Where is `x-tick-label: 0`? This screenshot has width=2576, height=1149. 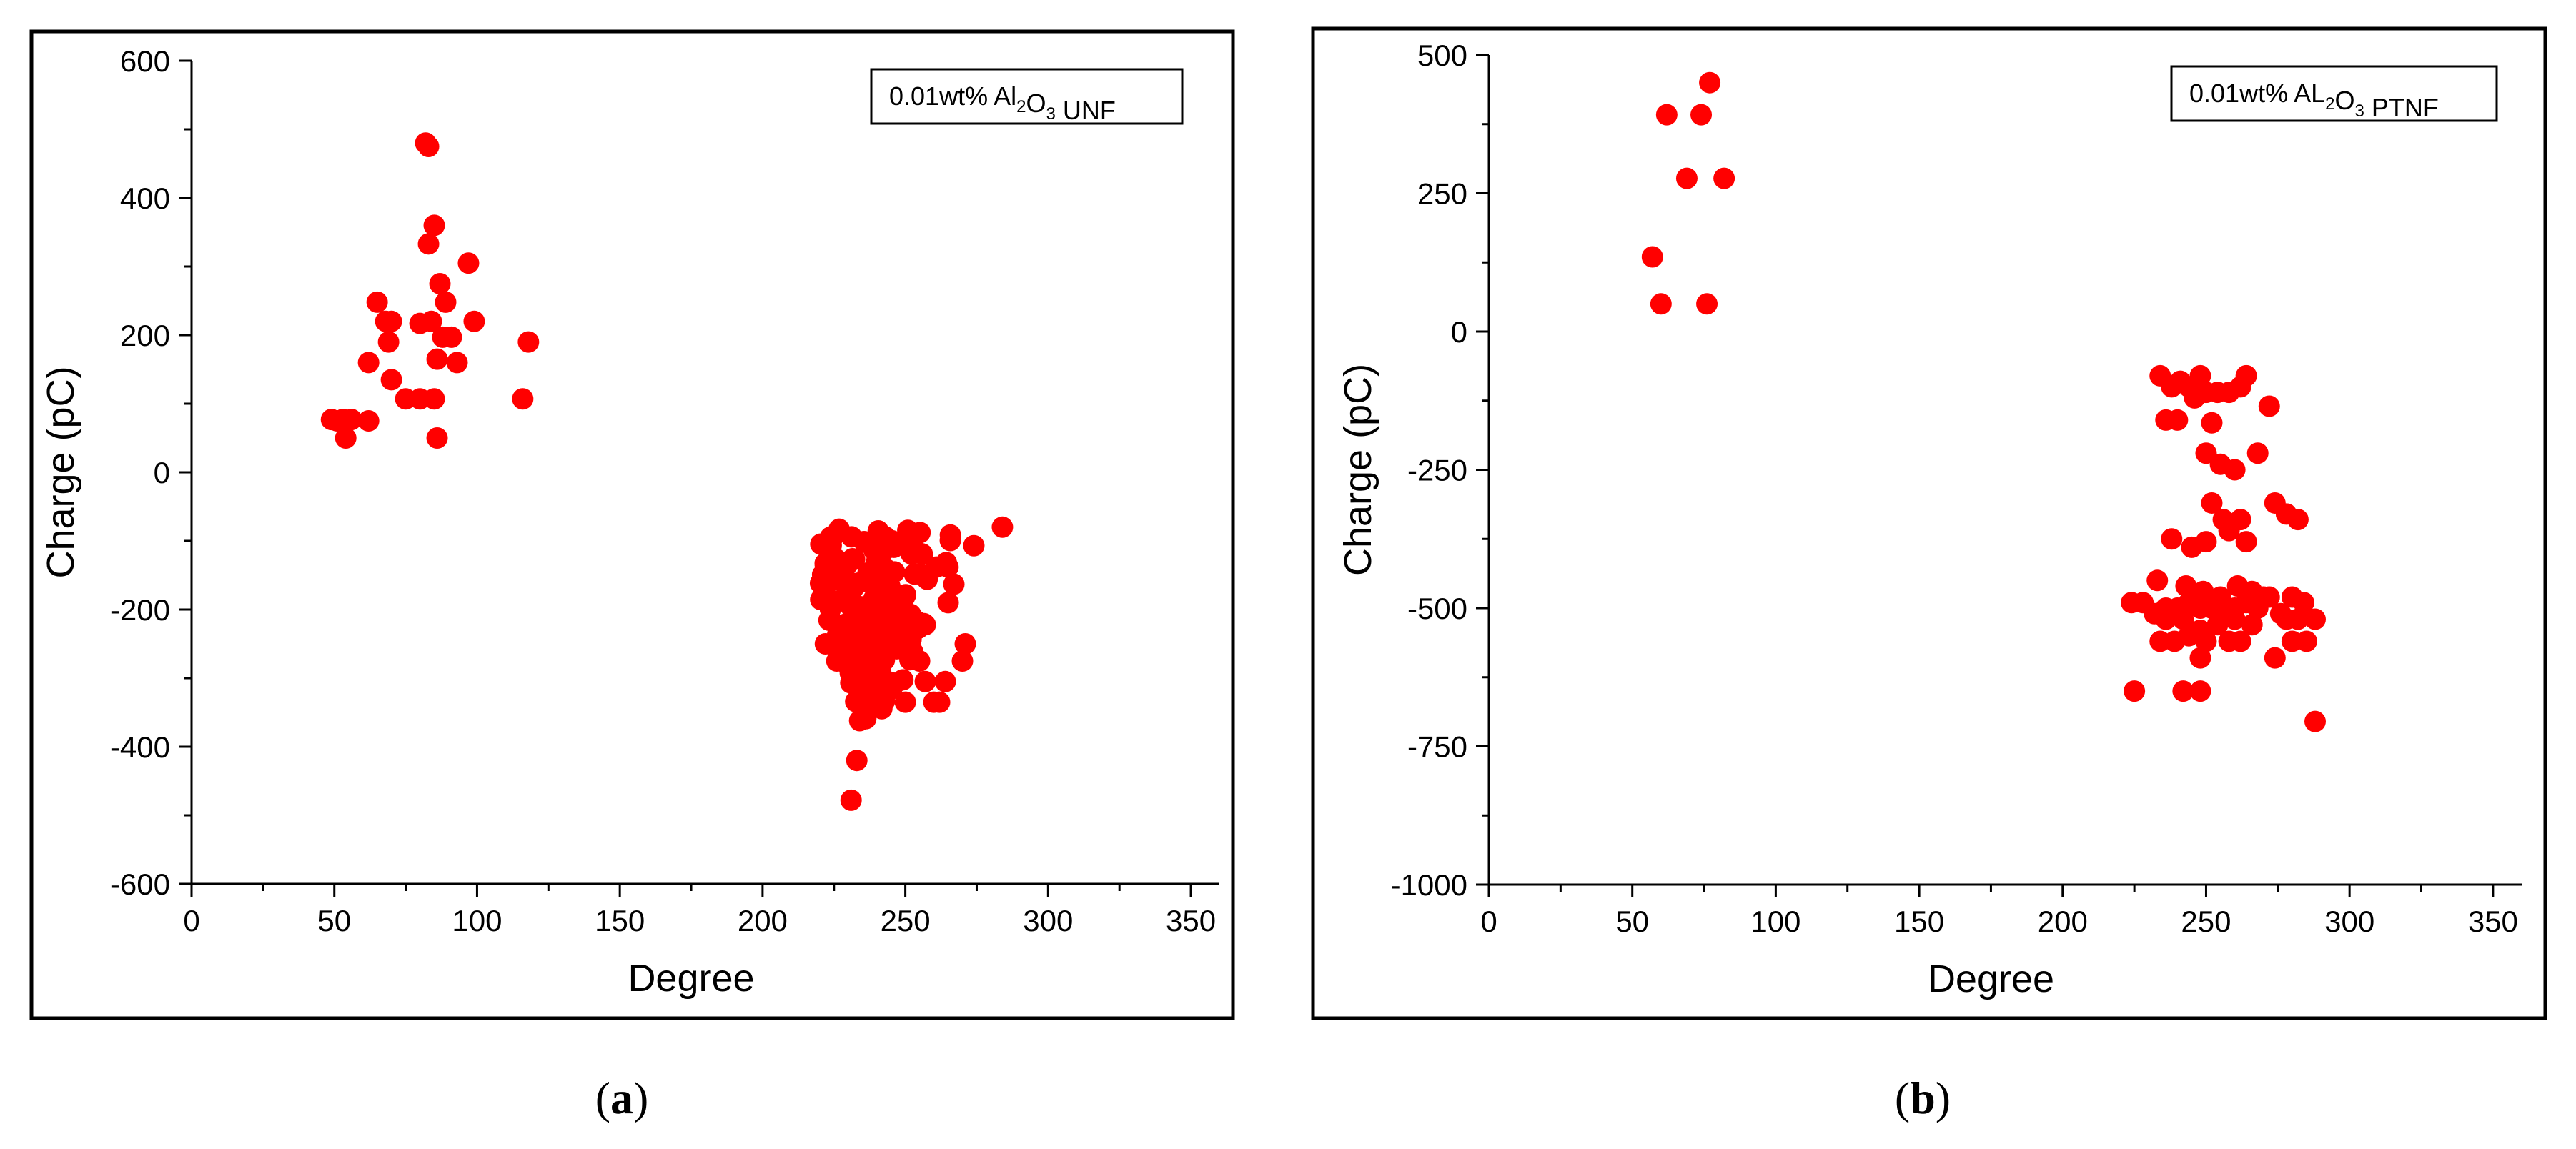
x-tick-label: 0 is located at coordinates (191, 921).